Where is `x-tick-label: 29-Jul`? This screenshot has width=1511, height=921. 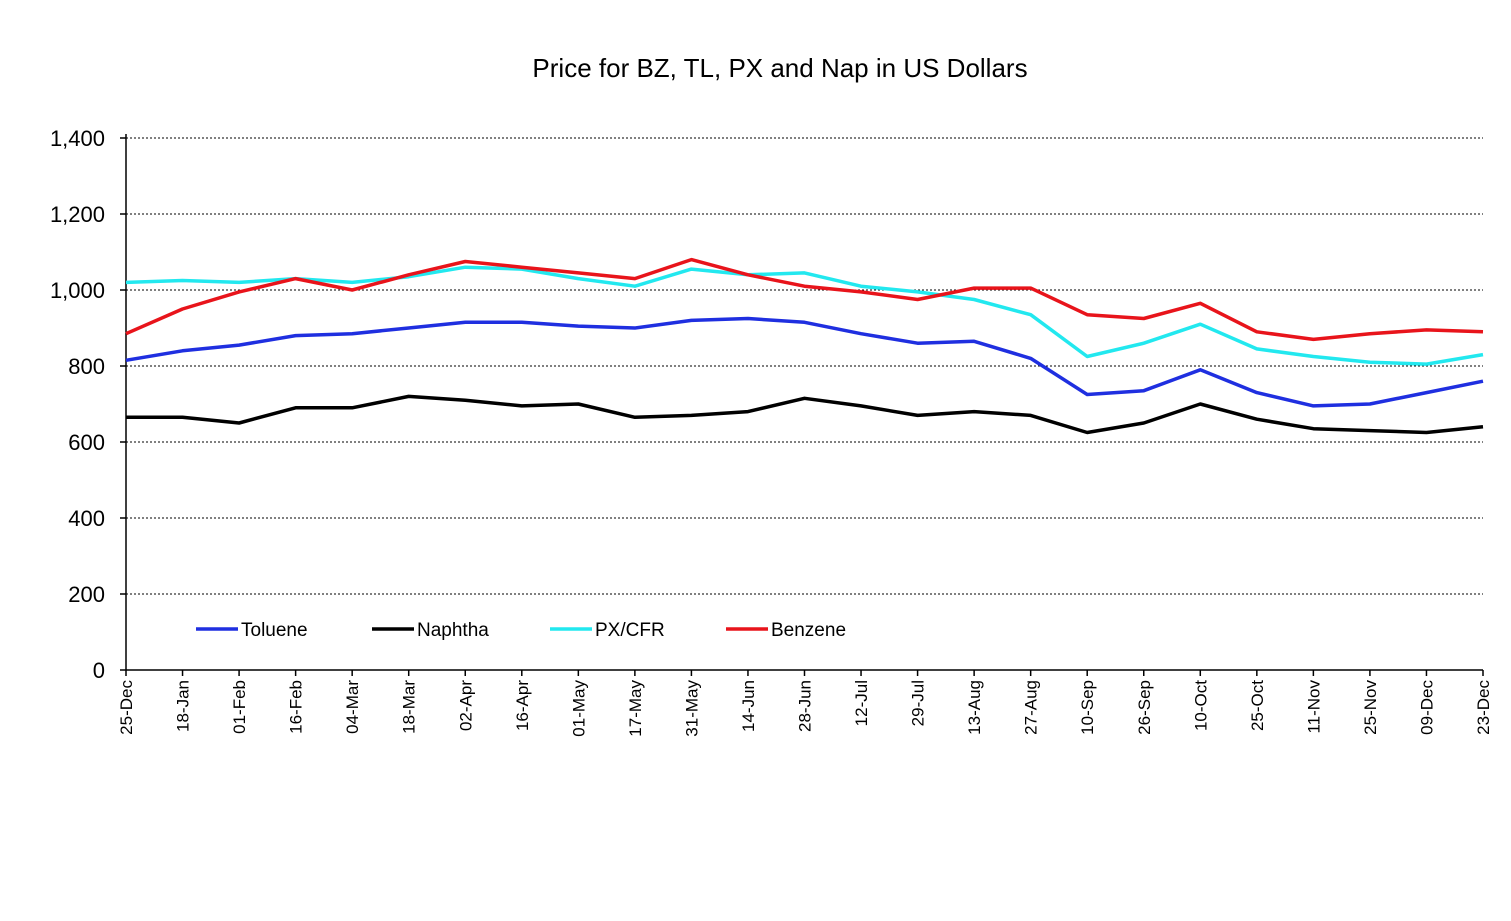
x-tick-label: 29-Jul is located at coordinates (918, 703).